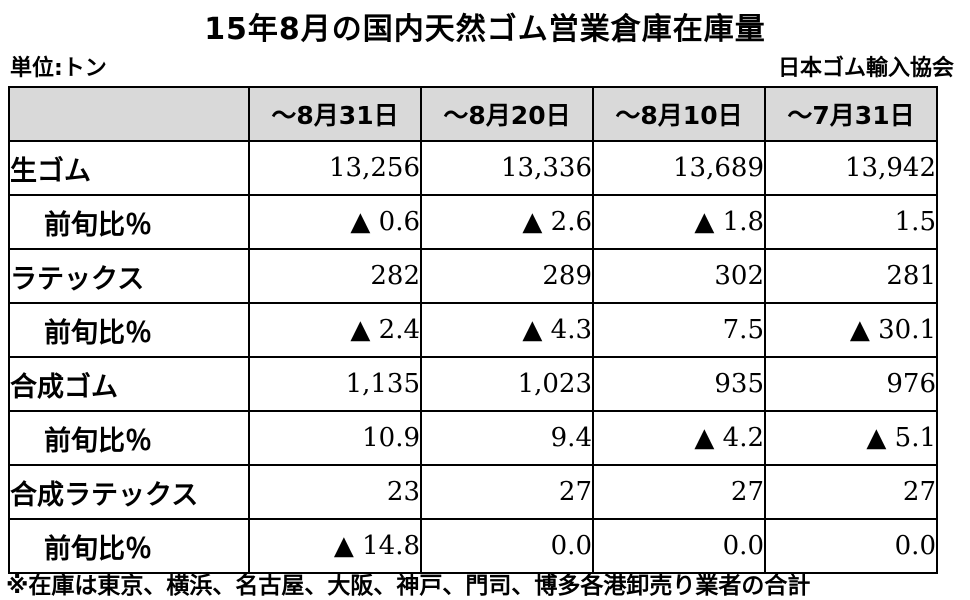 This screenshot has height=600, width=970. What do you see at coordinates (335, 276) in the screenshot?
I see `table-cell: 282` at bounding box center [335, 276].